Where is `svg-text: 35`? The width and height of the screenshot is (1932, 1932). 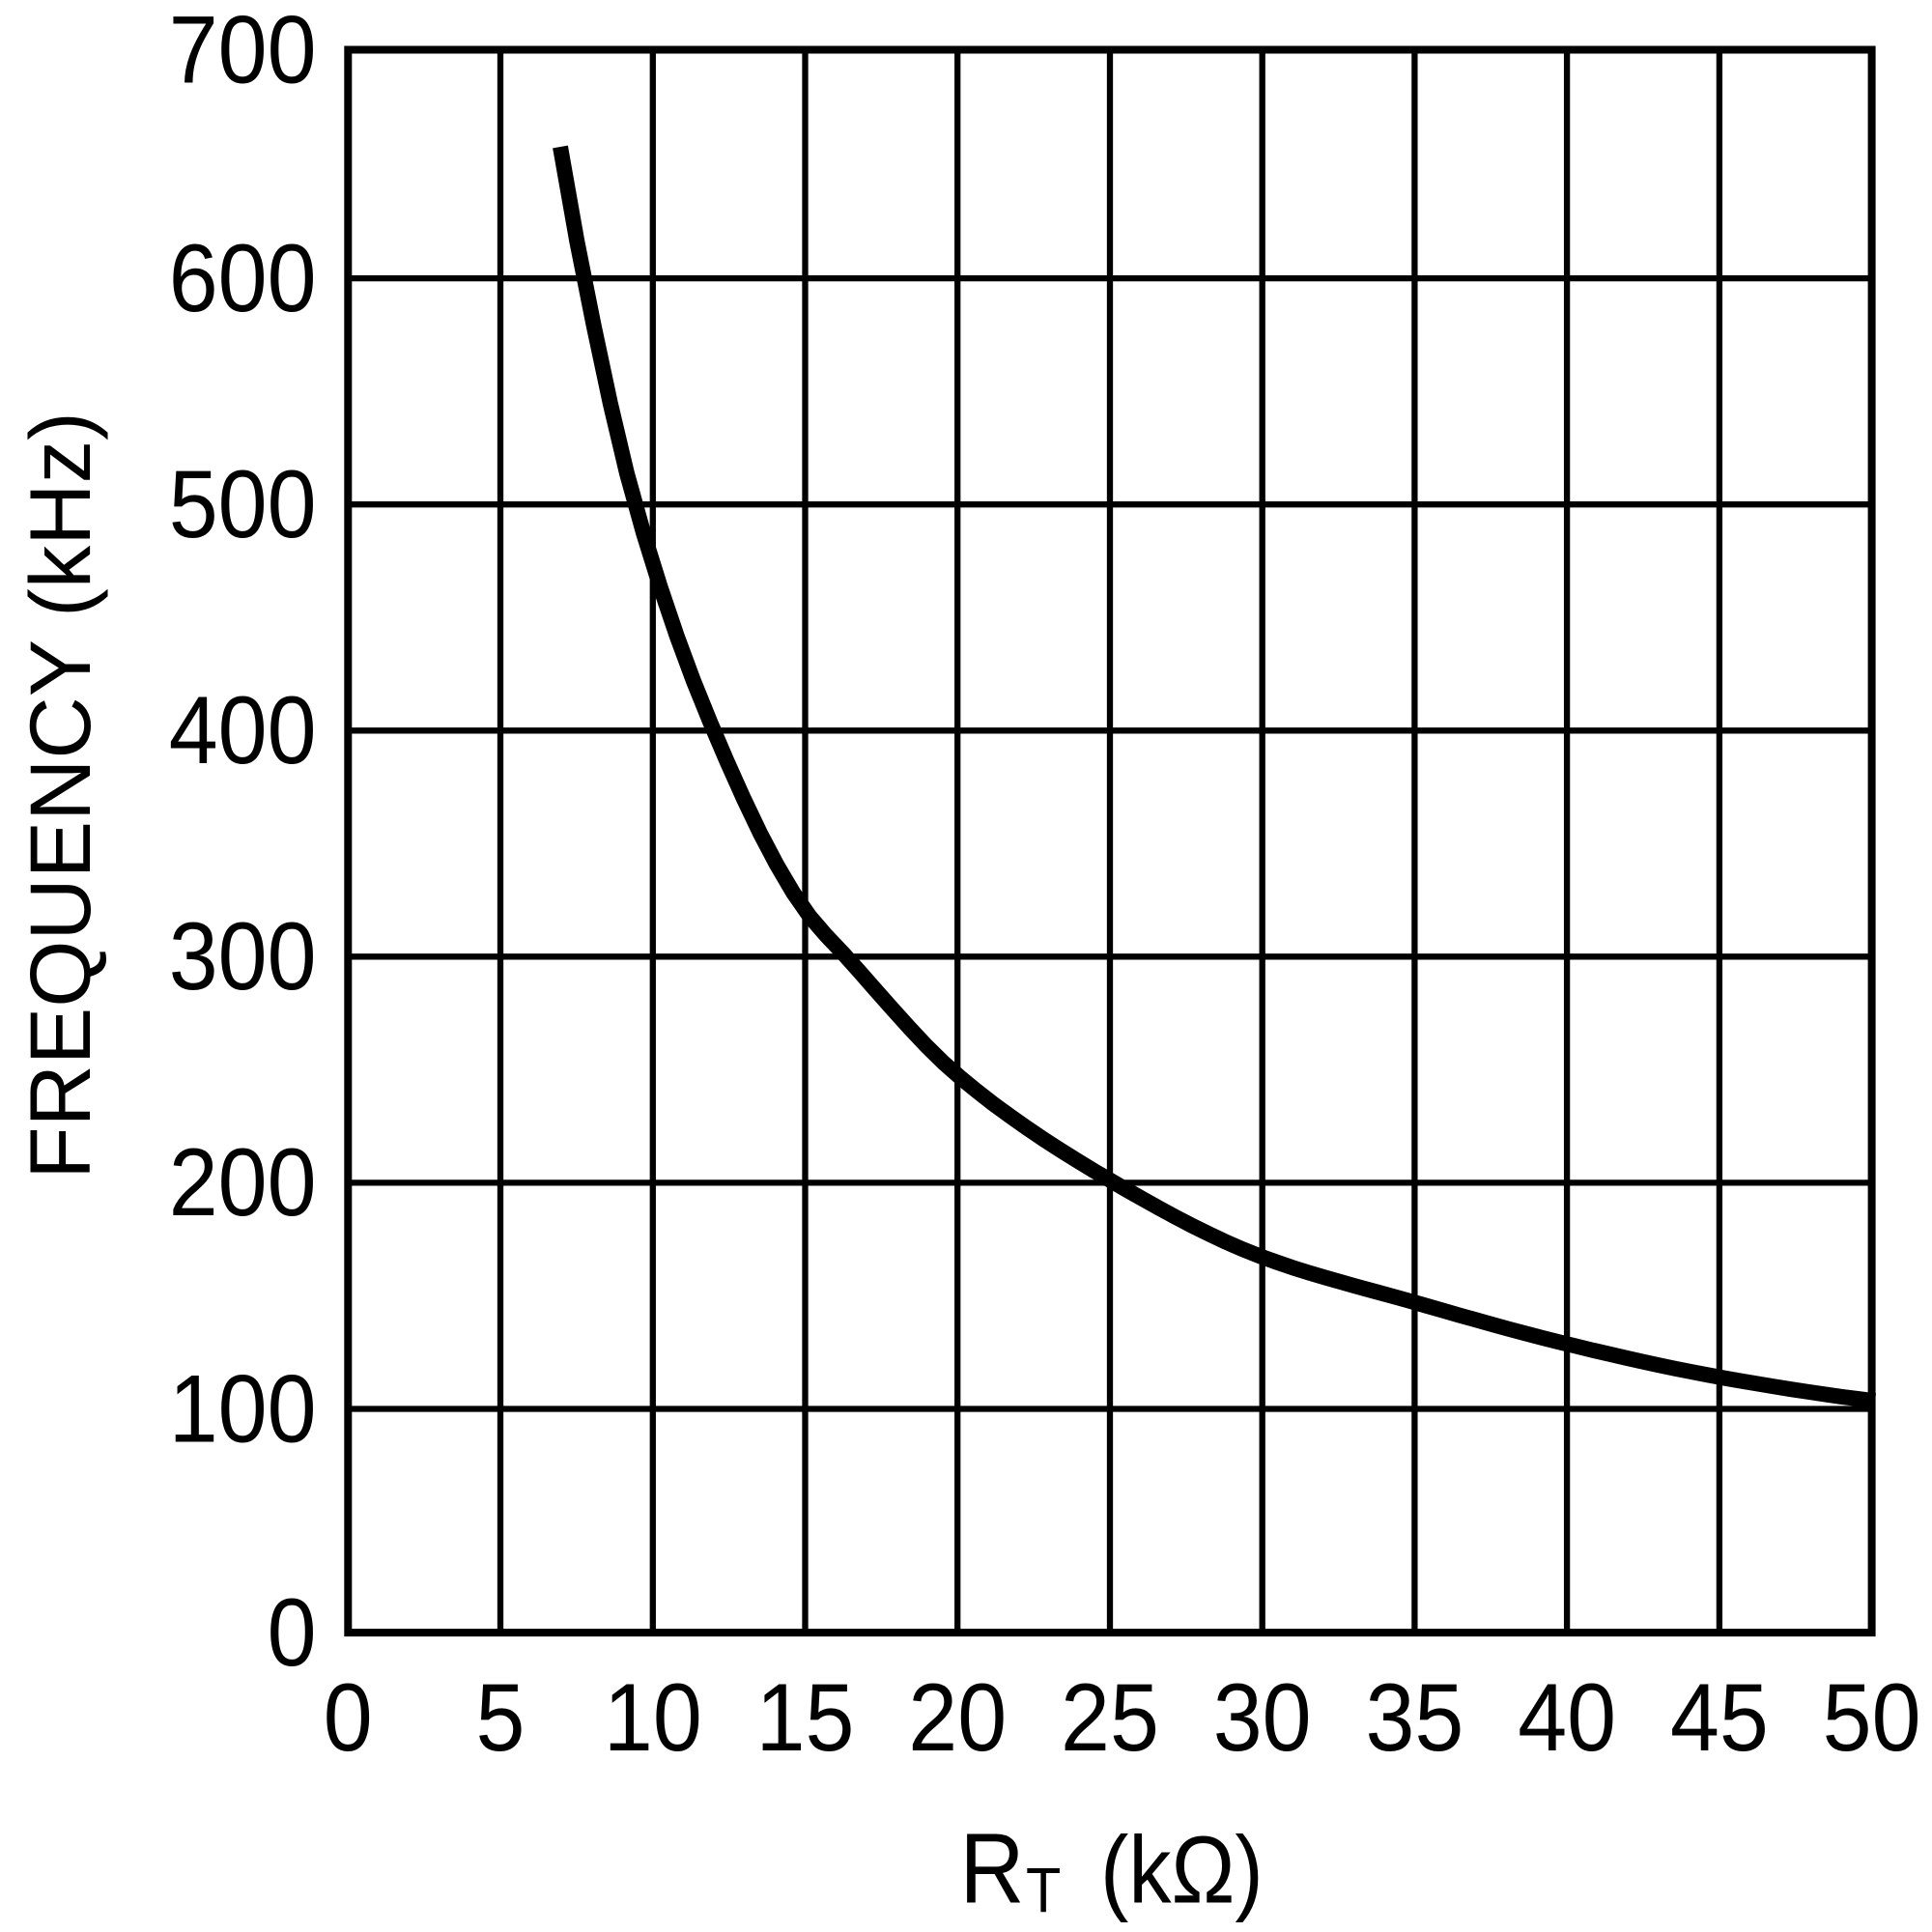
svg-text: 35 is located at coordinates (1415, 1717).